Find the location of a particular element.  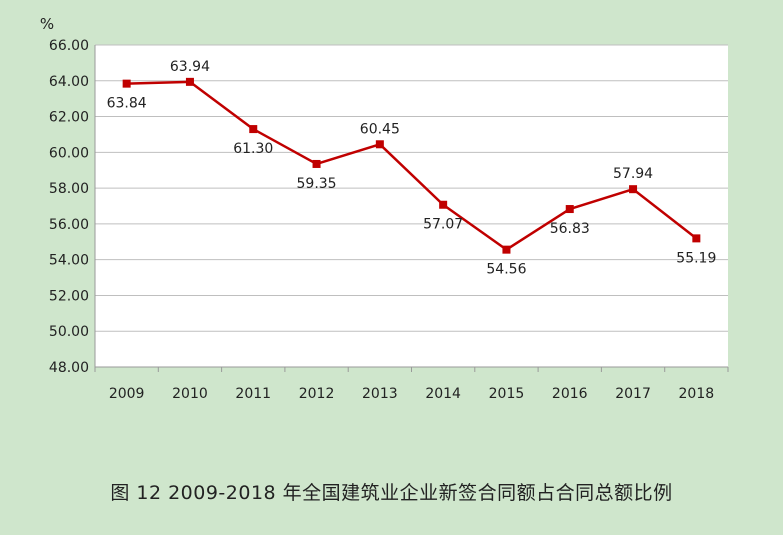

x-tick-label: 2013 is located at coordinates (380, 394).